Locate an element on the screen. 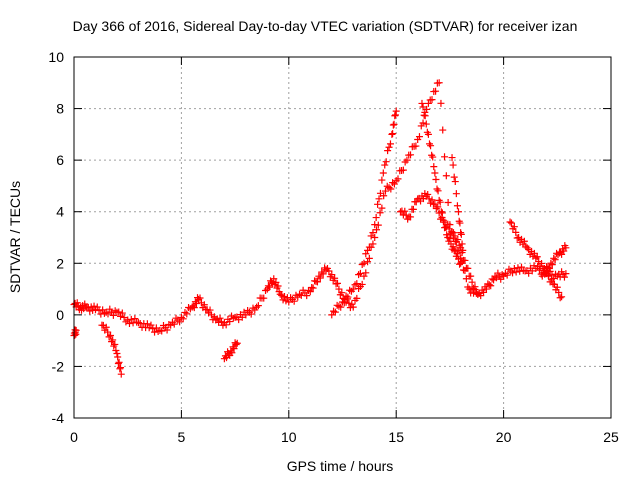  y-tick-label: -2 is located at coordinates (58, 366).